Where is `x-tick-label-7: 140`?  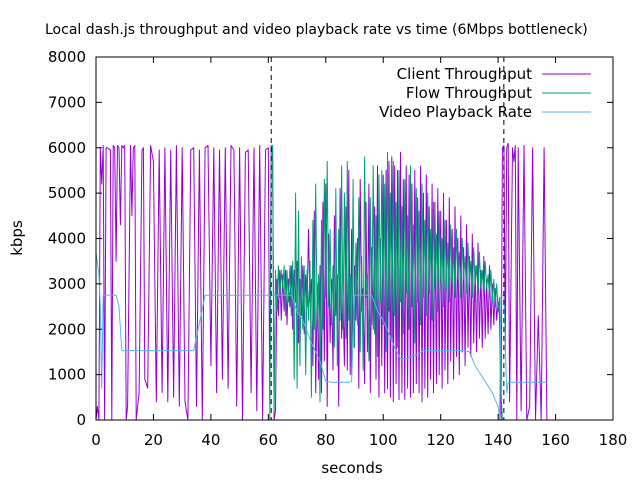 x-tick-label-7: 140 is located at coordinates (498, 440).